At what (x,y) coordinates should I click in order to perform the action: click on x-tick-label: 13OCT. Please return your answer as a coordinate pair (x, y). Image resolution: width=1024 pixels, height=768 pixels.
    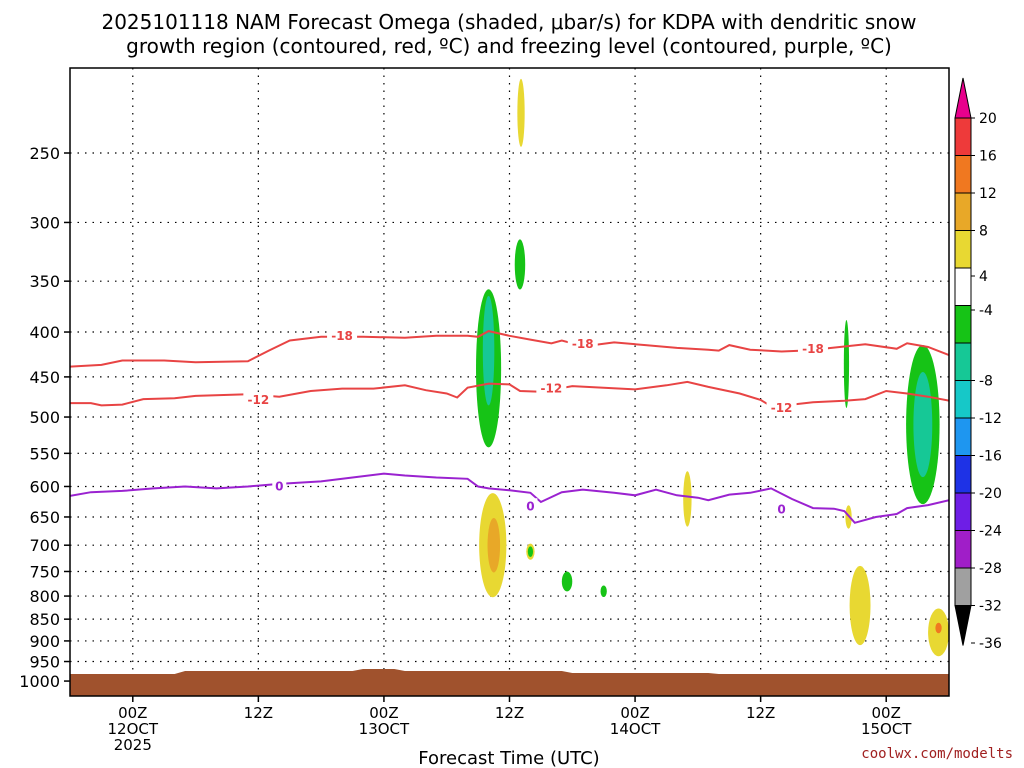
    Looking at the image, I should click on (384, 729).